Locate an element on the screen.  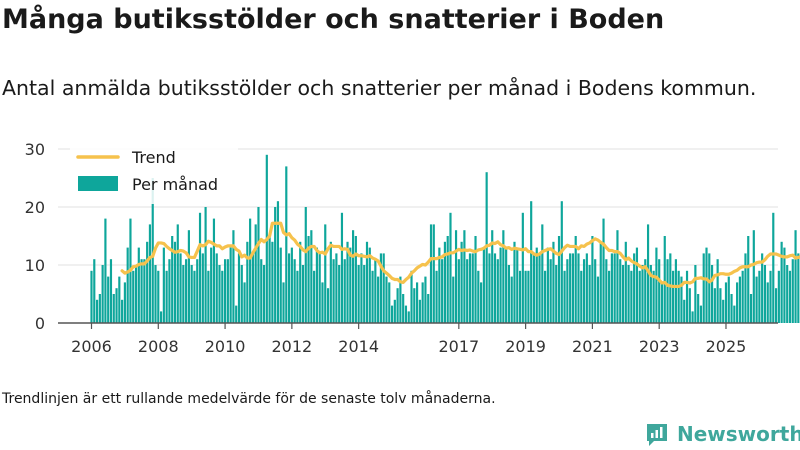
x-tick-label: 2019 is located at coordinates (525, 346).